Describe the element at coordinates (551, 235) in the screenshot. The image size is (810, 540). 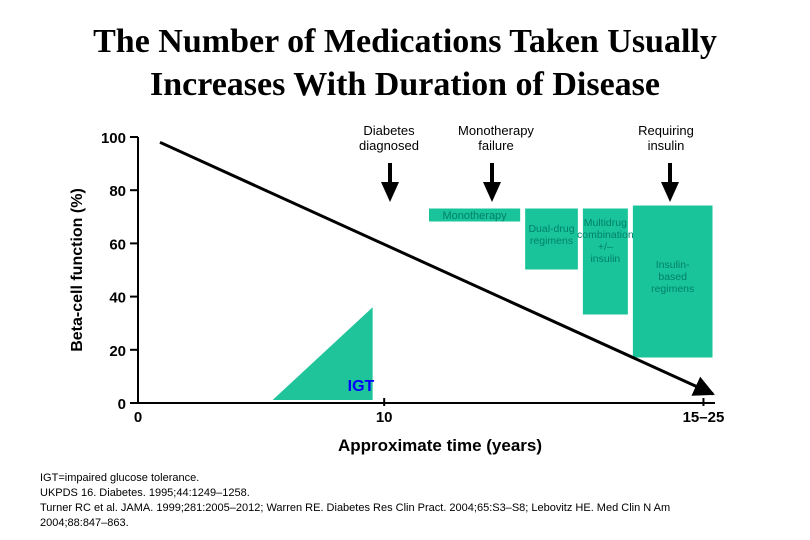
I see `phase-label: Dual-drug regimens` at that location.